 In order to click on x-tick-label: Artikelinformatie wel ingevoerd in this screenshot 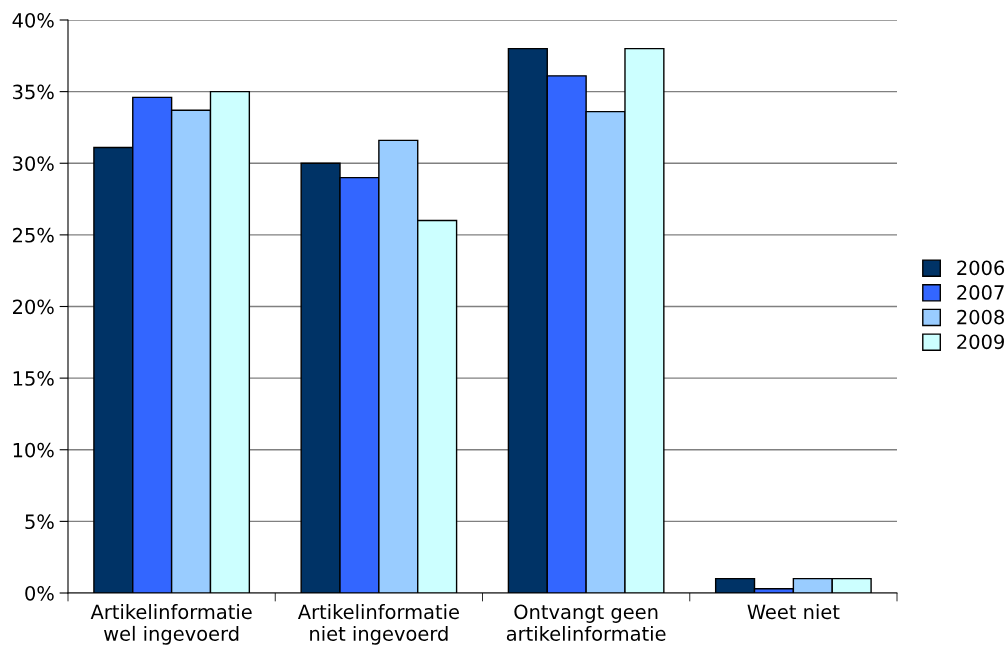, I will do `click(171, 624)`.